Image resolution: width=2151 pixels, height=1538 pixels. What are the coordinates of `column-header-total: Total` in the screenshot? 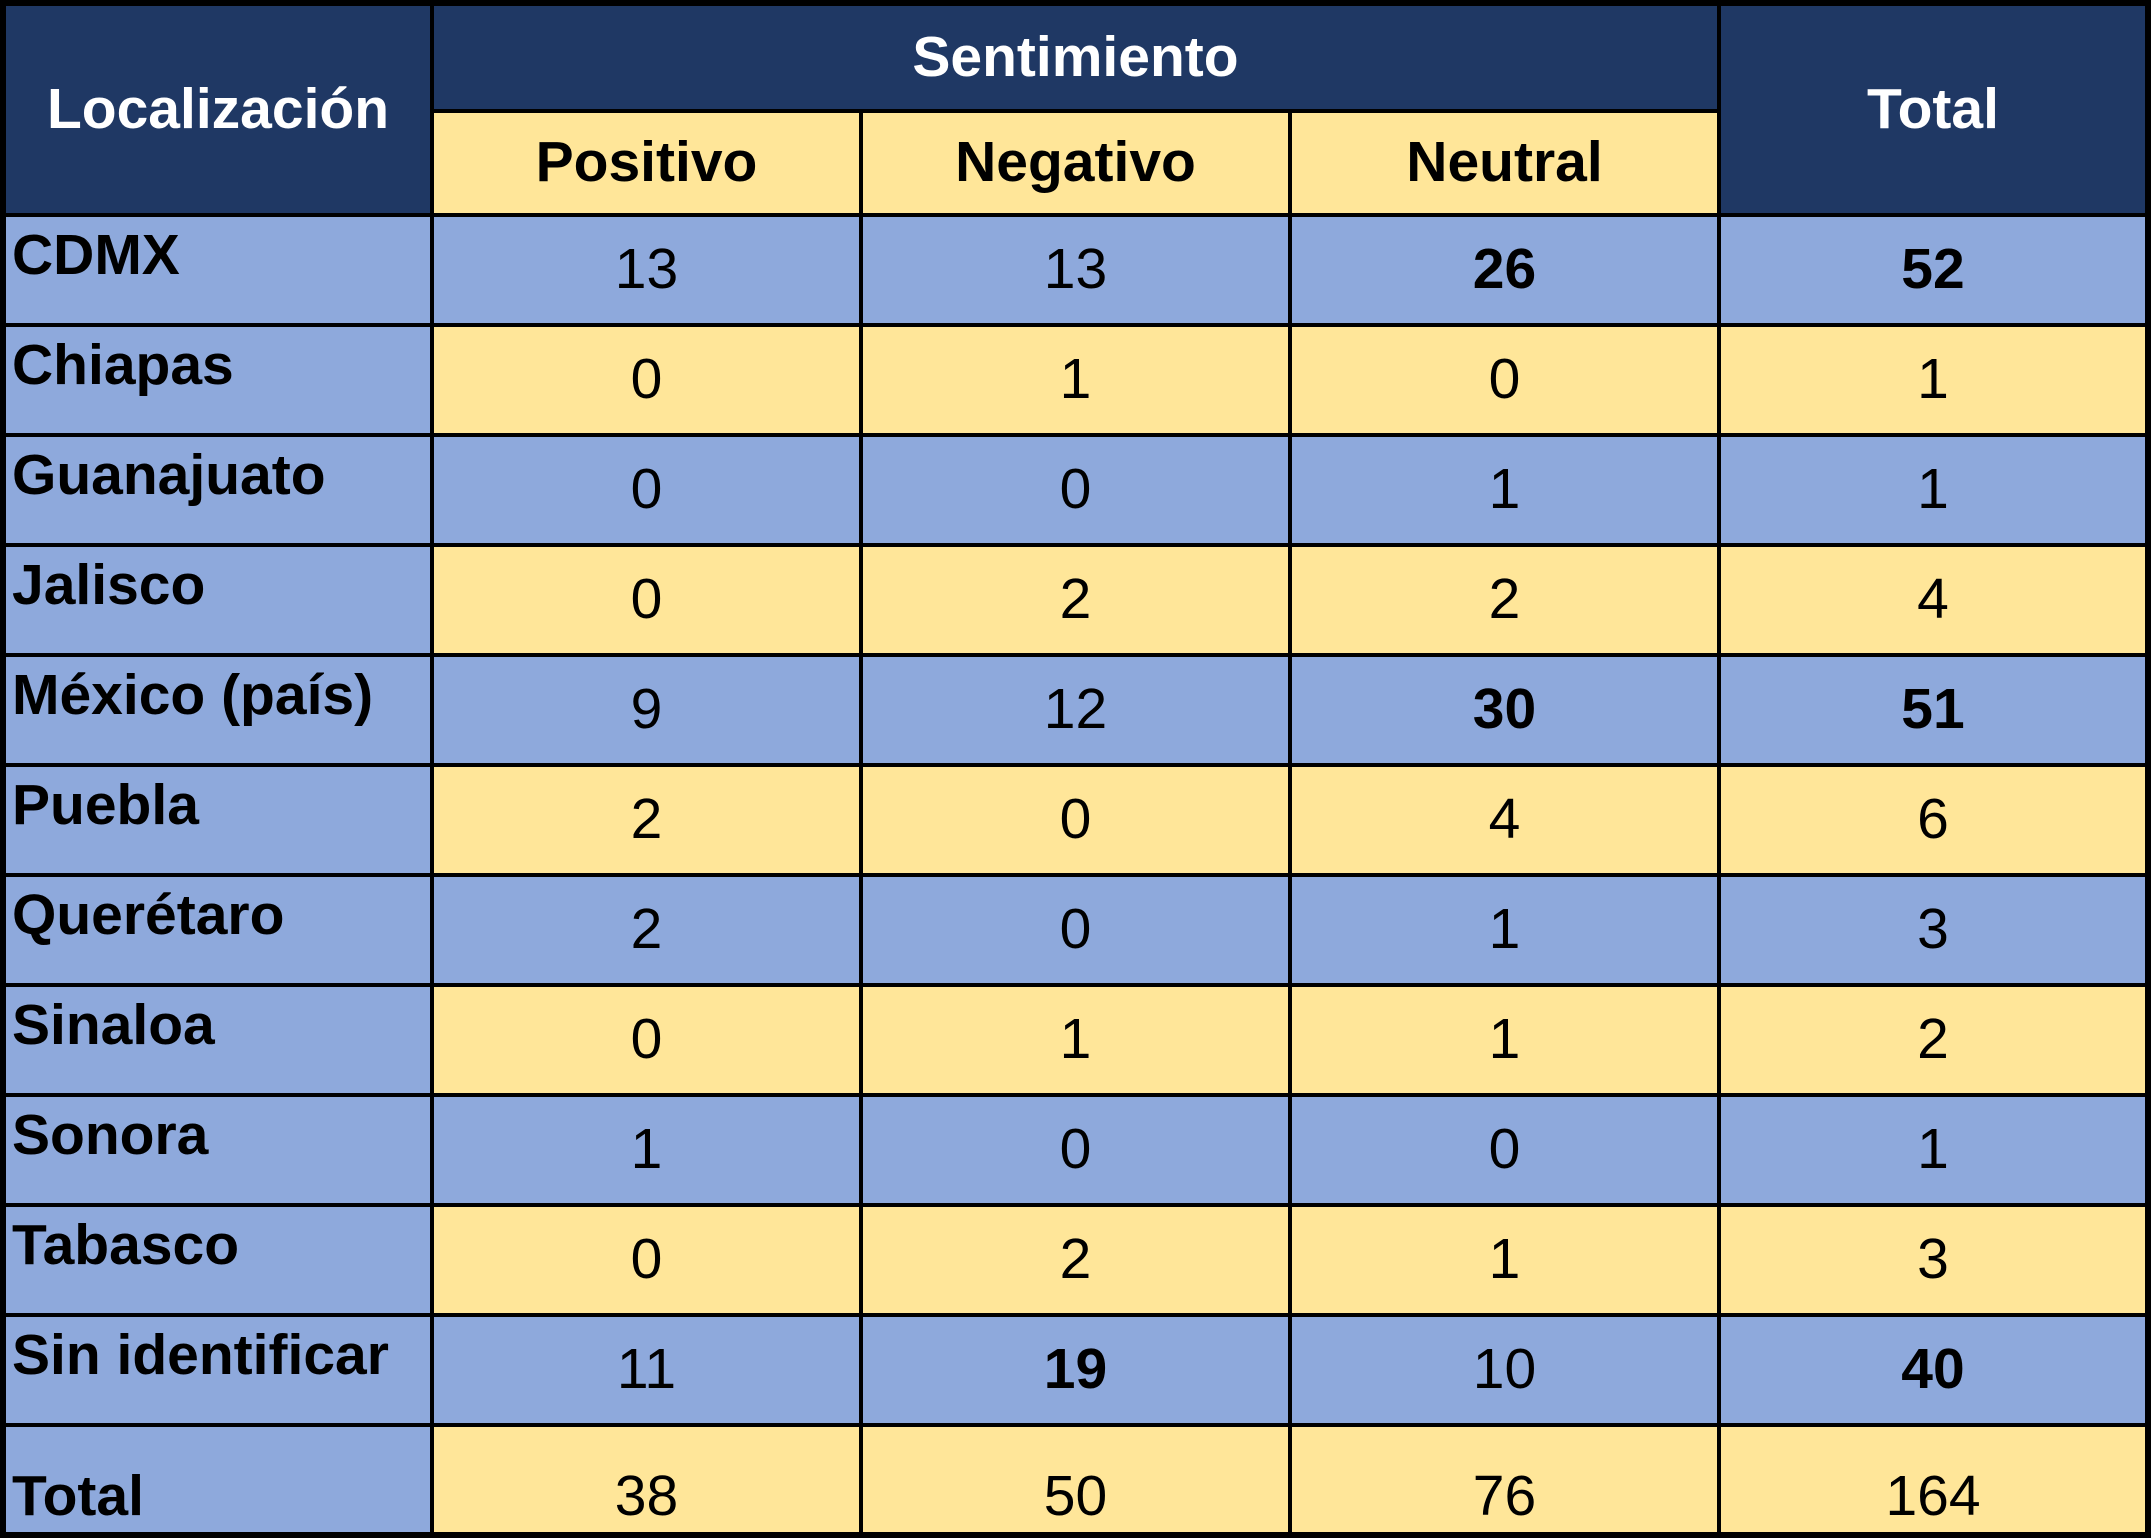 It's located at (1933, 109).